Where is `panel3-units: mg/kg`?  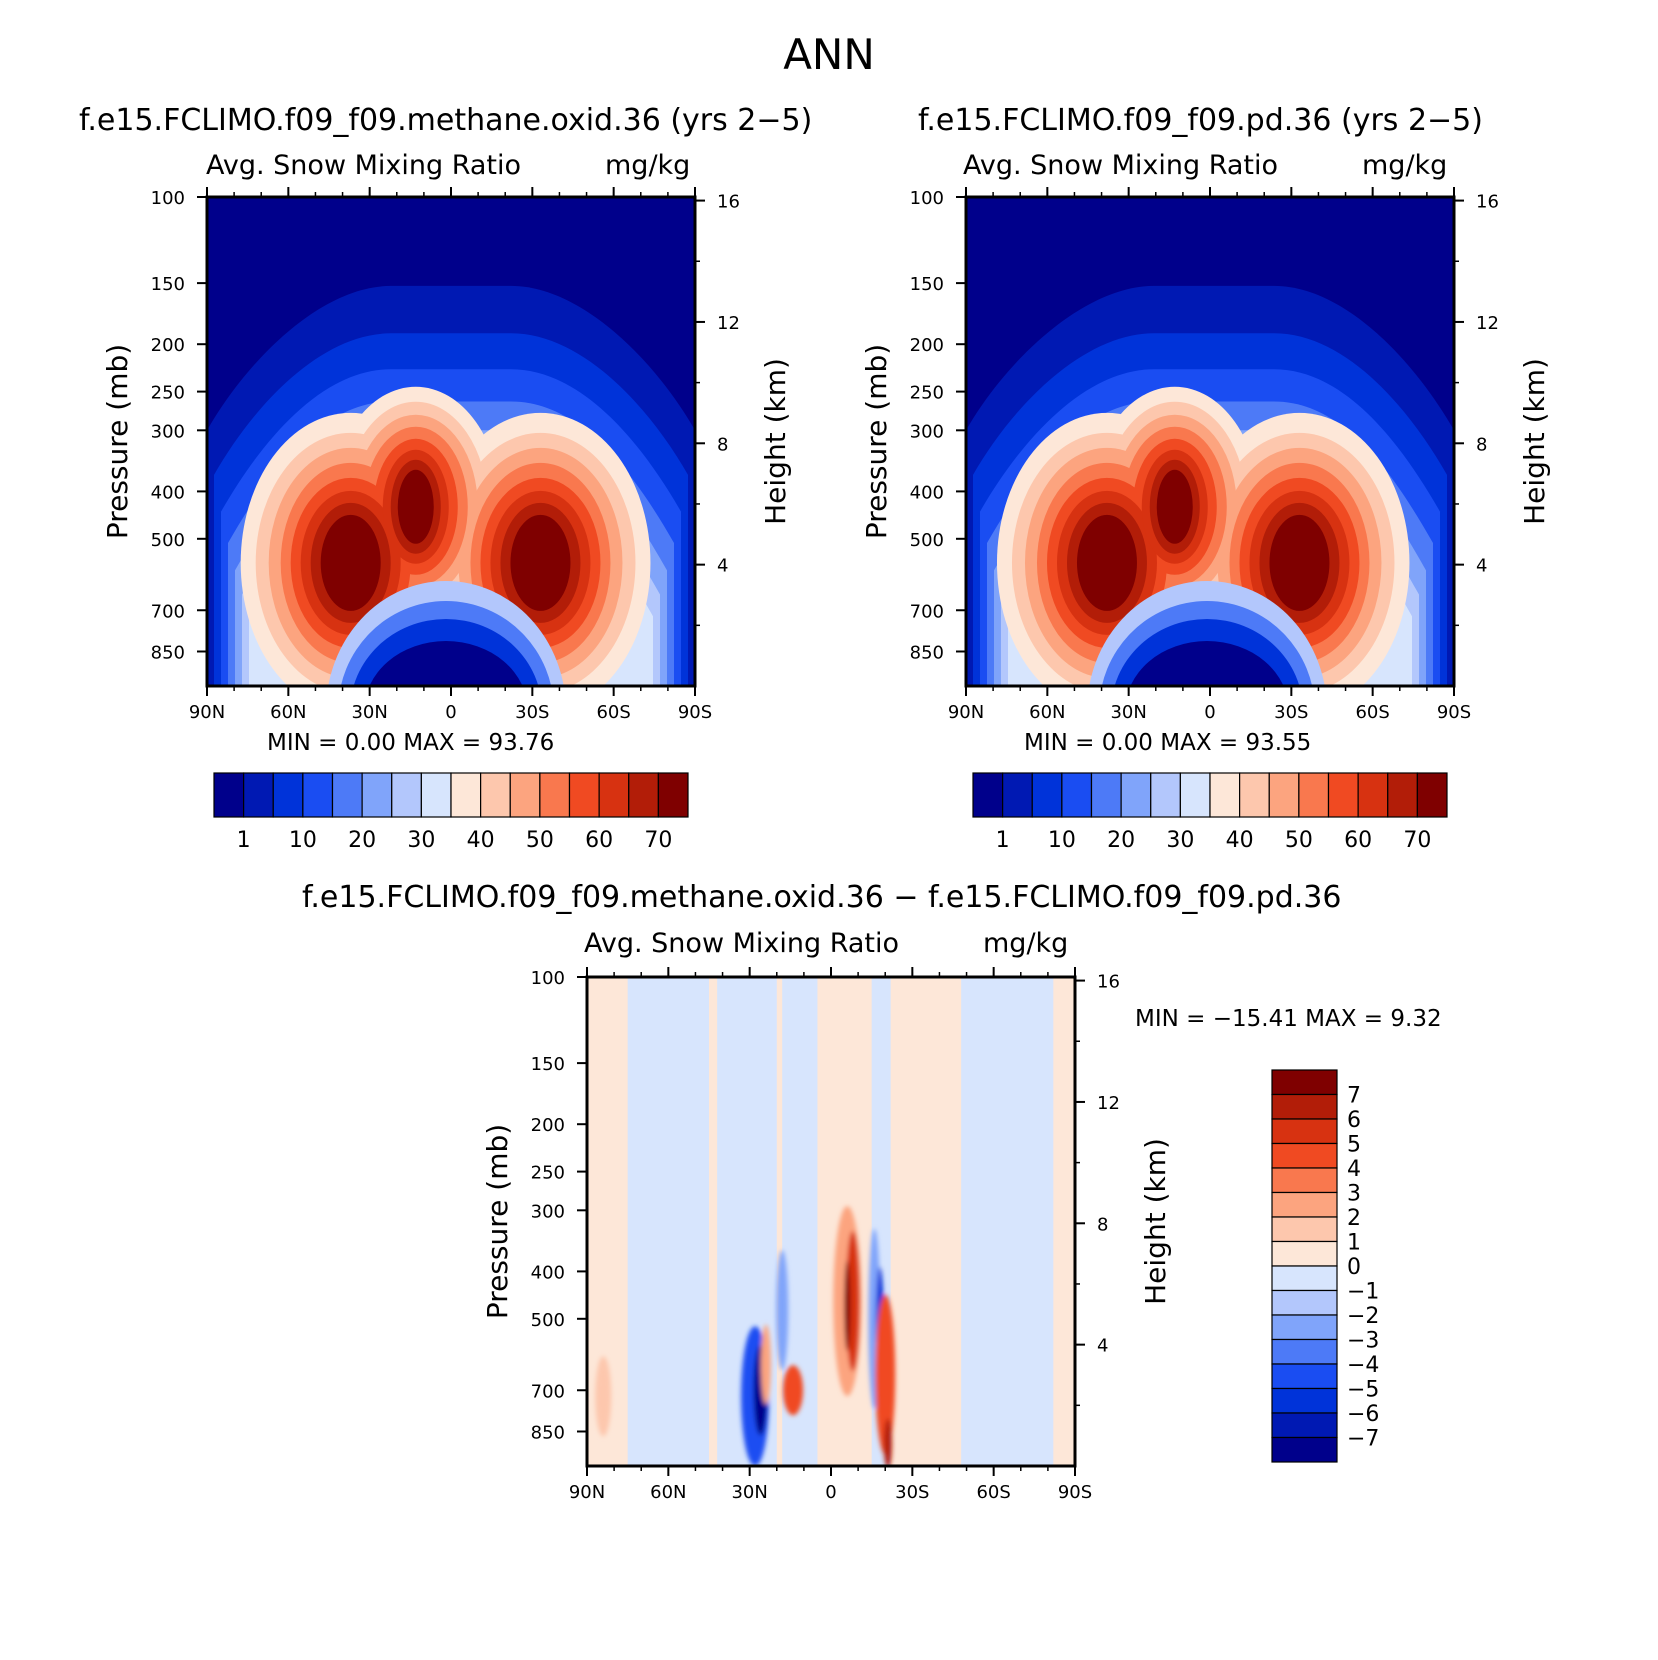 panel3-units: mg/kg is located at coordinates (1026, 943).